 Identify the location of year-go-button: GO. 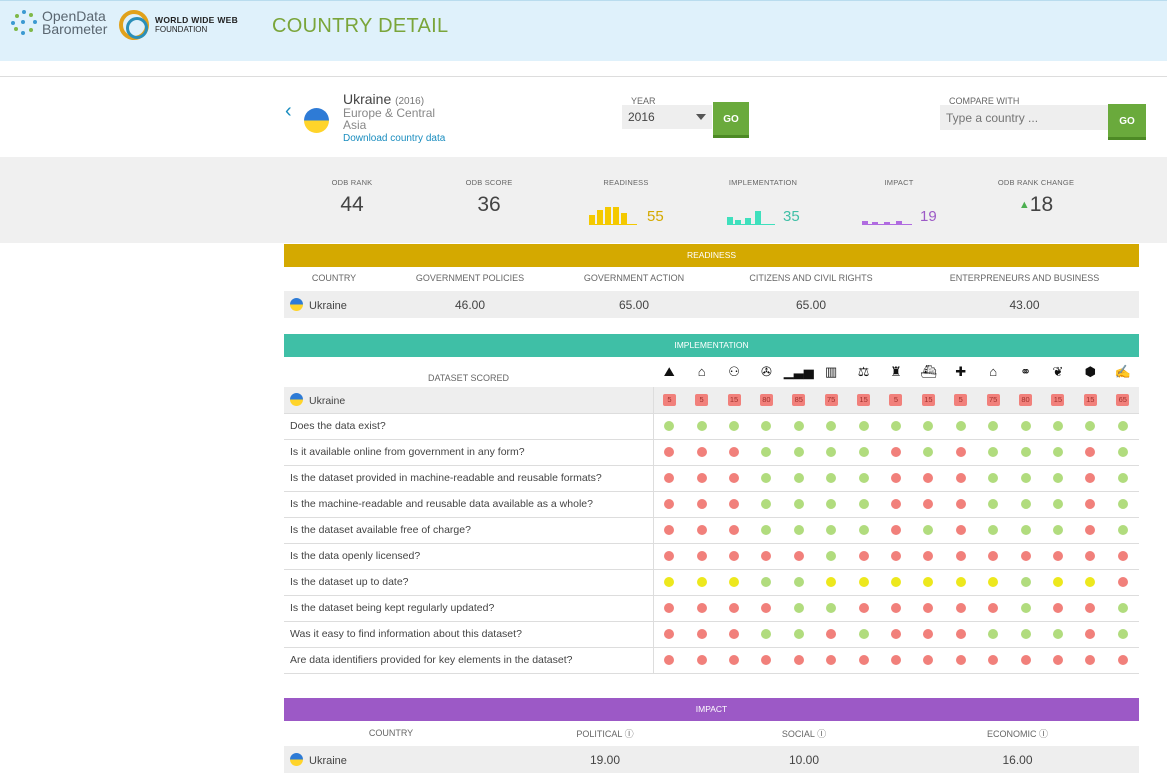
(731, 120).